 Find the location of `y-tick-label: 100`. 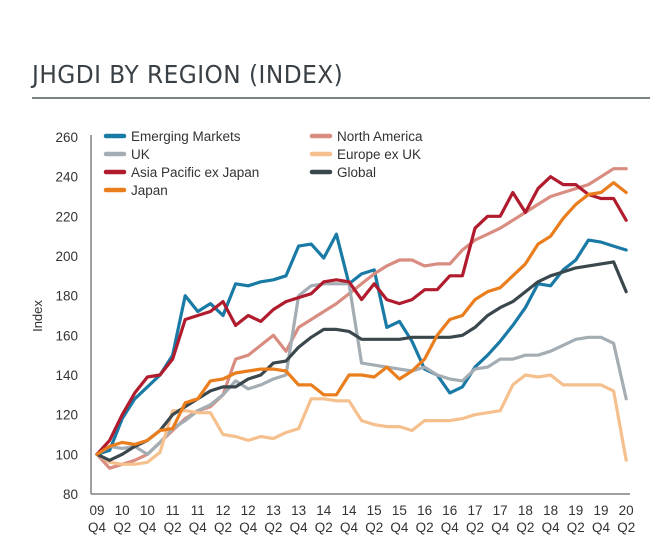

y-tick-label: 100 is located at coordinates (66, 454).